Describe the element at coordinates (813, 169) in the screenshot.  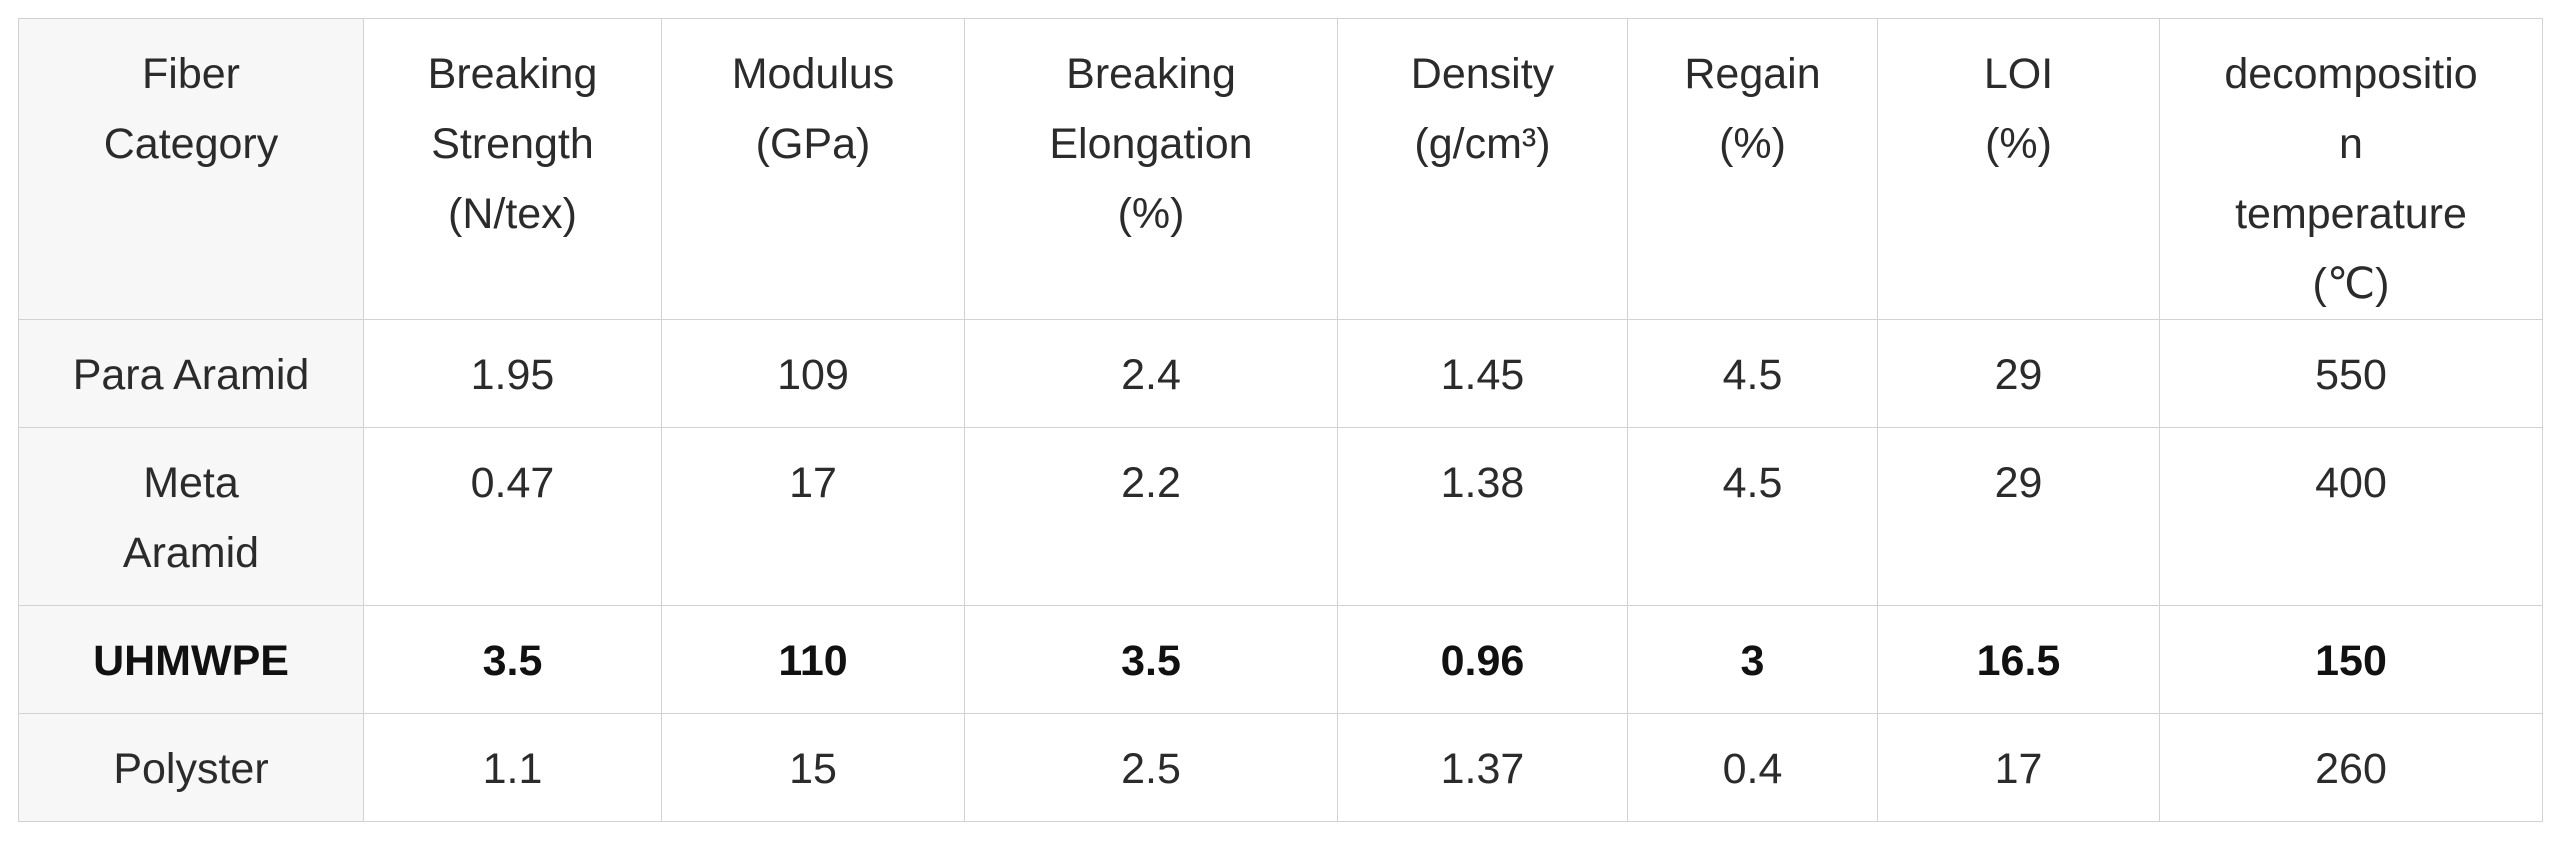
I see `header-modulus: Modulus (GPa)` at that location.